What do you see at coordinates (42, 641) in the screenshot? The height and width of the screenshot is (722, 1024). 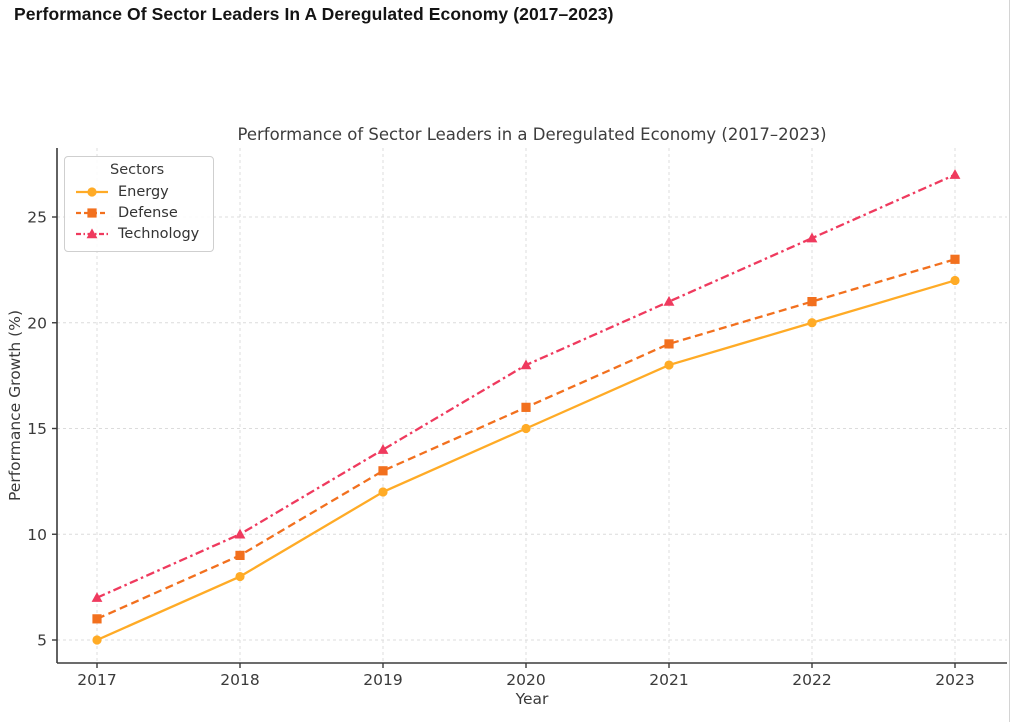 I see `y-tick-label: 5` at bounding box center [42, 641].